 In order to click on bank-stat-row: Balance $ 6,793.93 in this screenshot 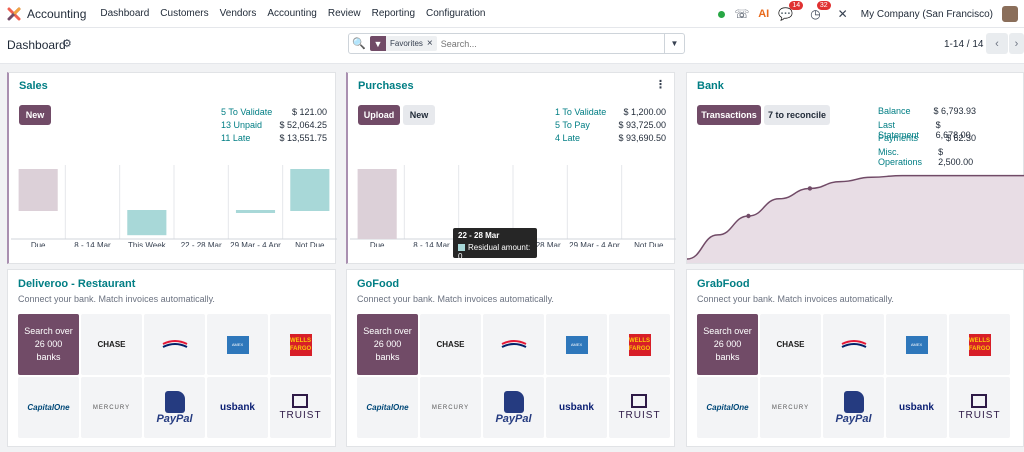, I will do `click(927, 111)`.